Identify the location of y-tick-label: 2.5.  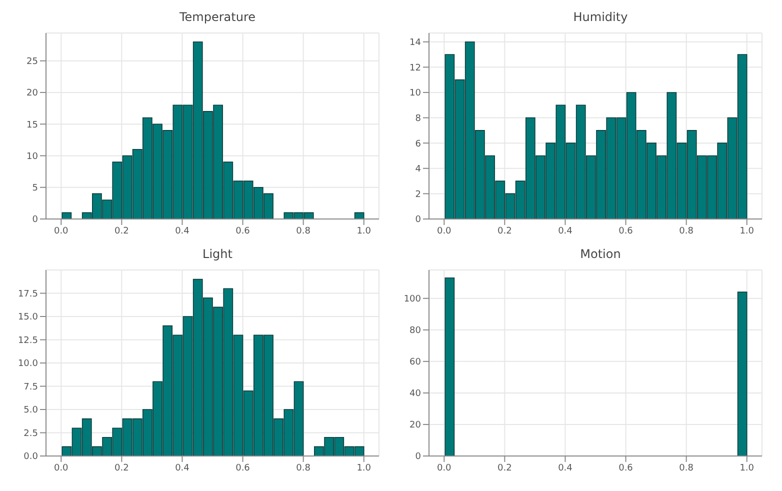
(31, 433).